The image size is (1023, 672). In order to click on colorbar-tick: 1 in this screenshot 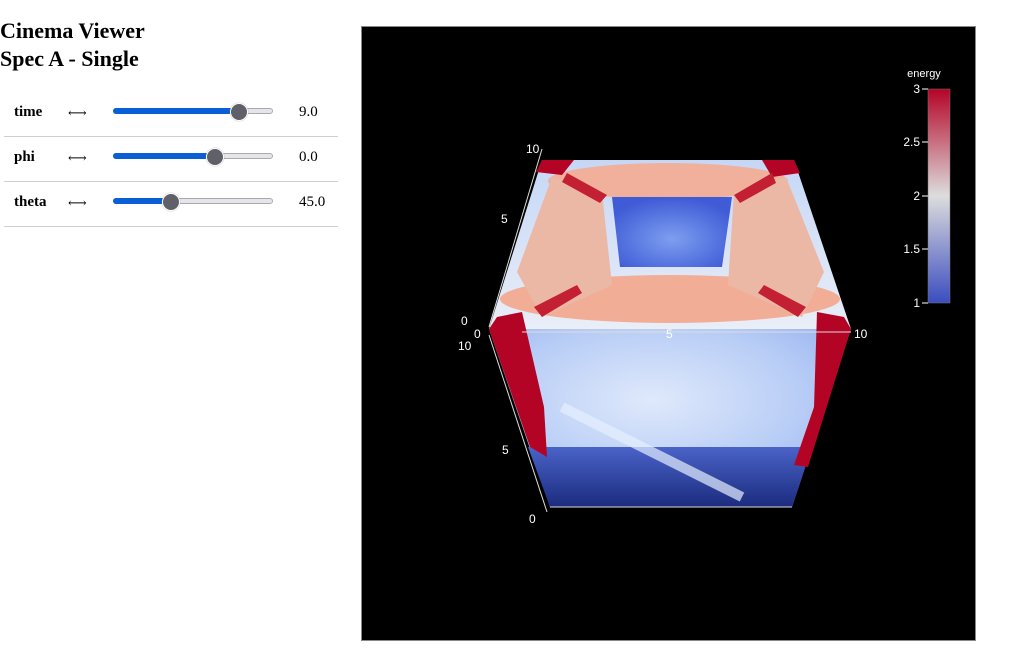, I will do `click(916, 303)`.